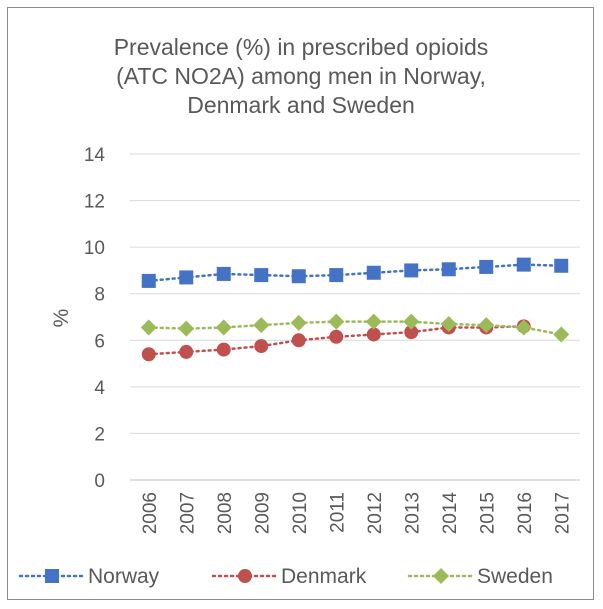 The image size is (603, 609). I want to click on y-tick-label: 4, so click(99, 388).